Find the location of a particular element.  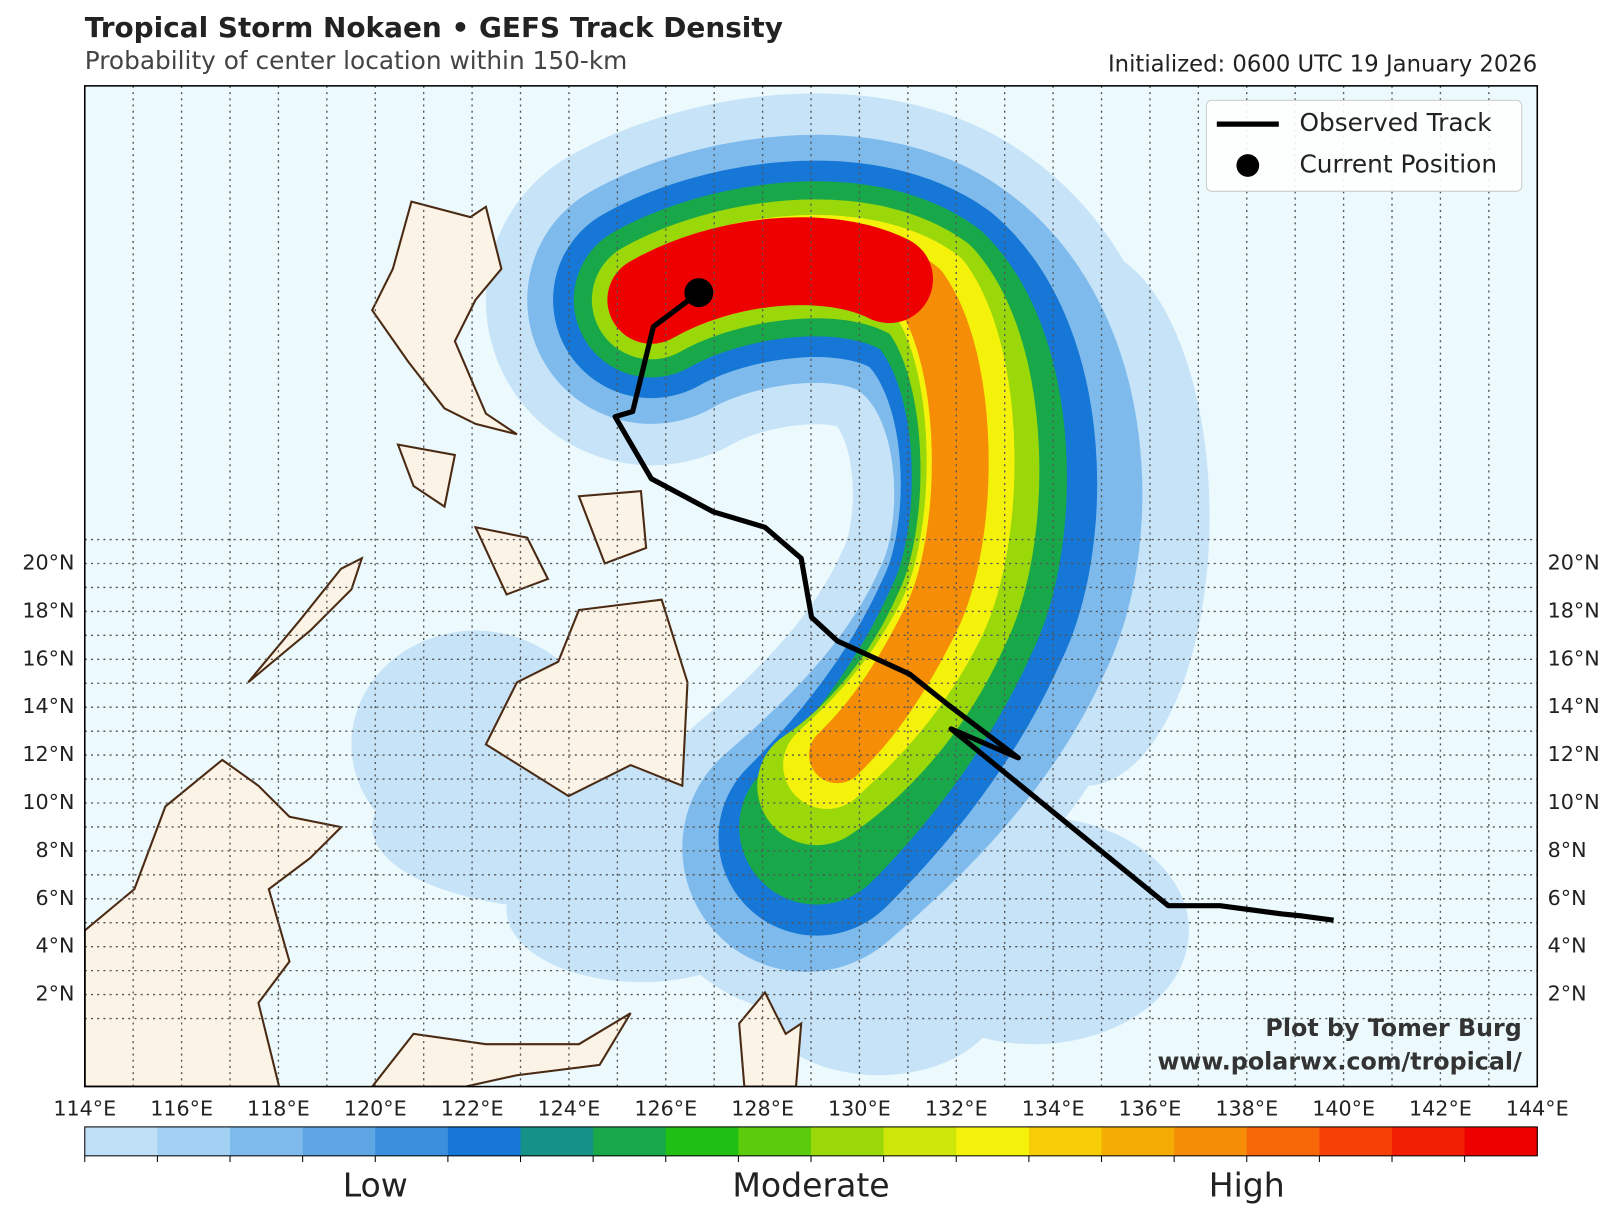

colorbar-label: High is located at coordinates (1247, 1184).